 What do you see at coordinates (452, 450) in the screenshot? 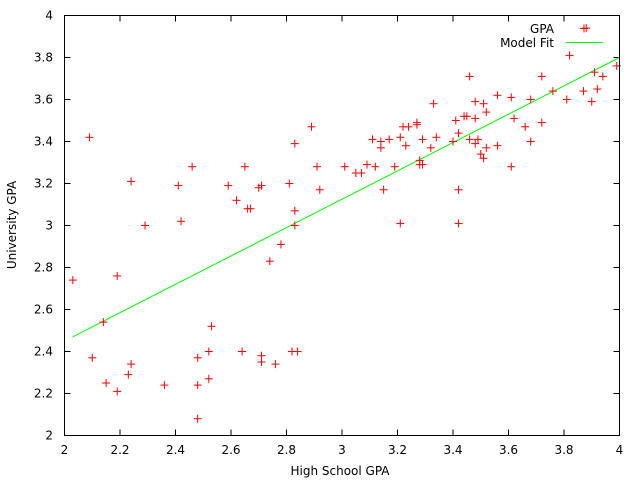
I see `x-tick-label: 3.4` at bounding box center [452, 450].